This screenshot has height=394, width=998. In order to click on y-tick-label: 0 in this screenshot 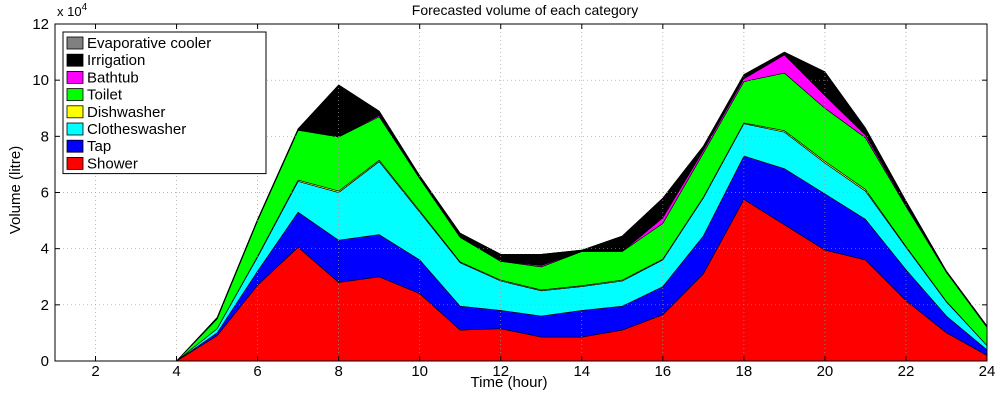, I will do `click(45, 361)`.